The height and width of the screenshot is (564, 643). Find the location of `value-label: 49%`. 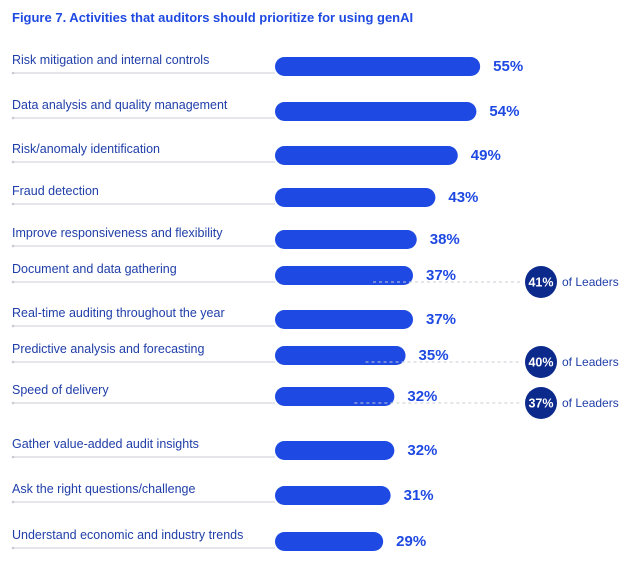

value-label: 49% is located at coordinates (486, 155).